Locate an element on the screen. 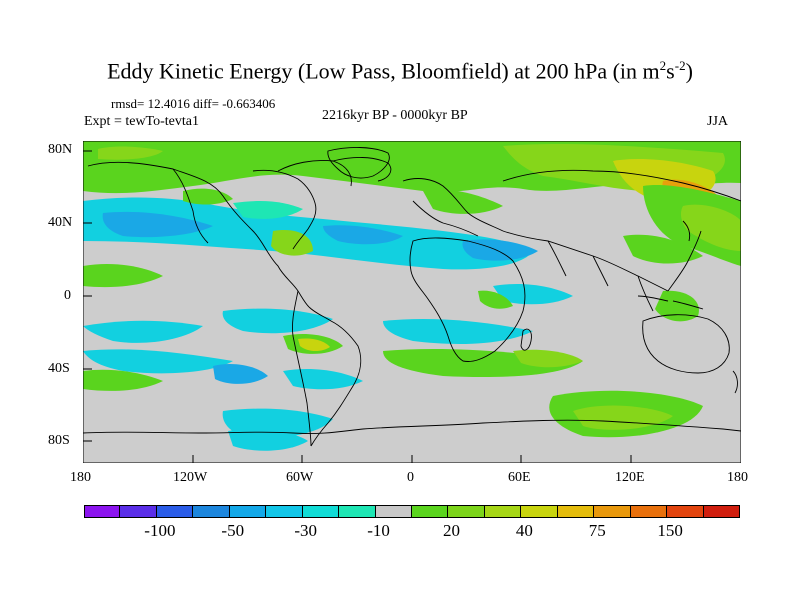  y-tick-80s: 80S is located at coordinates (59, 440).